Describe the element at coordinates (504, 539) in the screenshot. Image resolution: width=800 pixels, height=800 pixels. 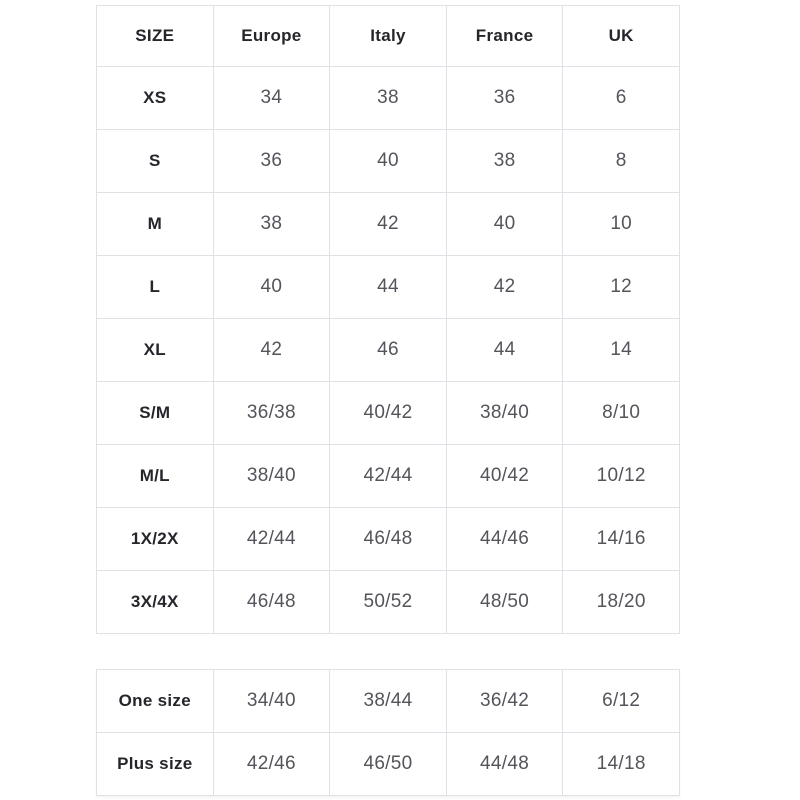
I see `size-value-cell: 44/46` at that location.